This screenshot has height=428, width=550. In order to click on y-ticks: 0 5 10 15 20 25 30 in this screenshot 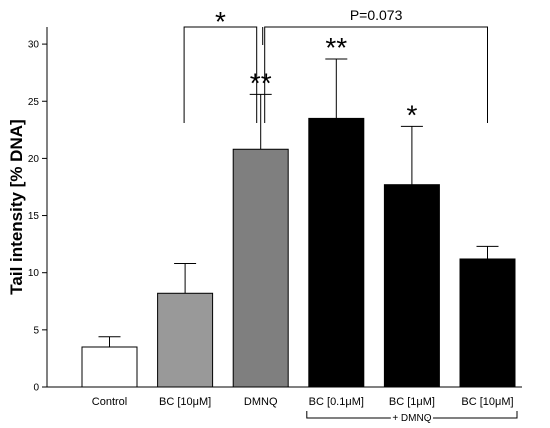, I will do `click(37, 217)`.